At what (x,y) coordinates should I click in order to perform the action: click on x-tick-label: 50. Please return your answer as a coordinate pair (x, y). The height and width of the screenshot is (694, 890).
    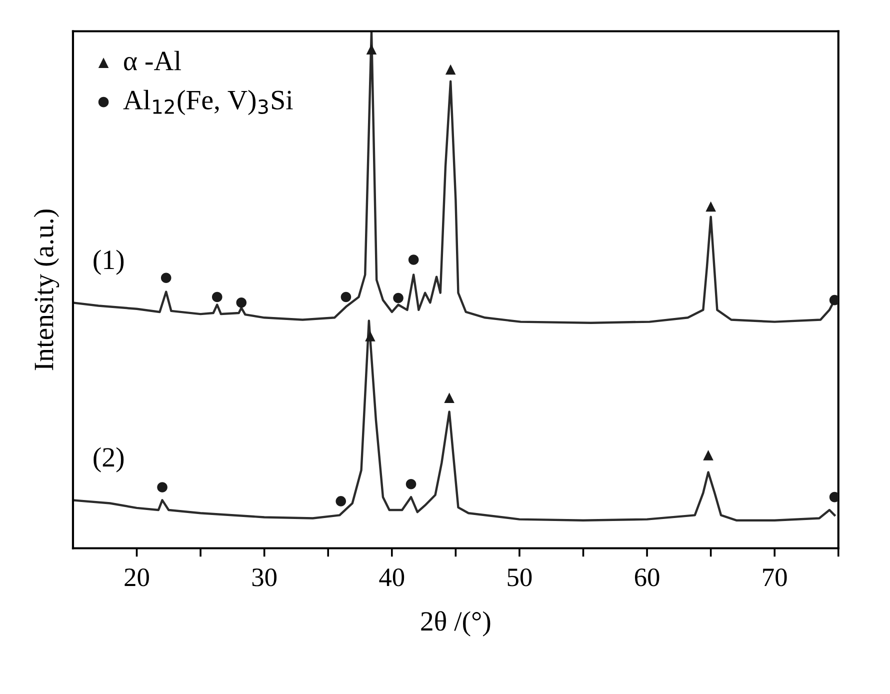
    Looking at the image, I should click on (520, 577).